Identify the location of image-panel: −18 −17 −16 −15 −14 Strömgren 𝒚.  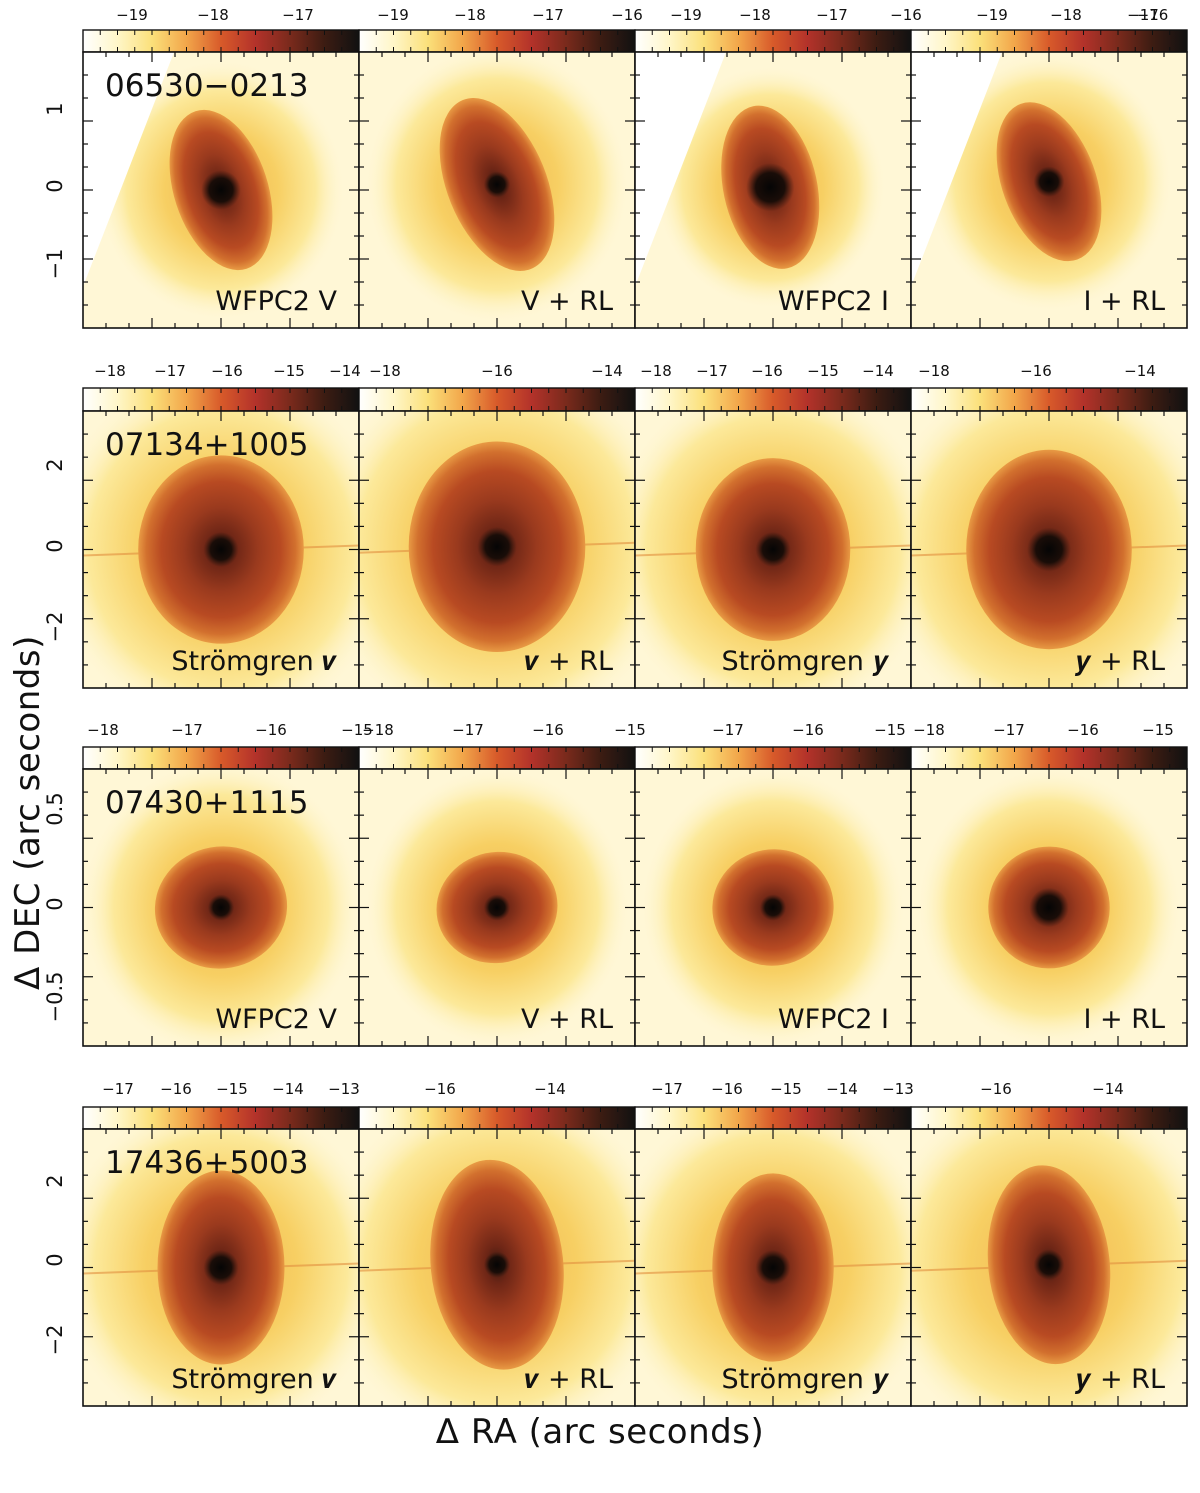
(773, 525).